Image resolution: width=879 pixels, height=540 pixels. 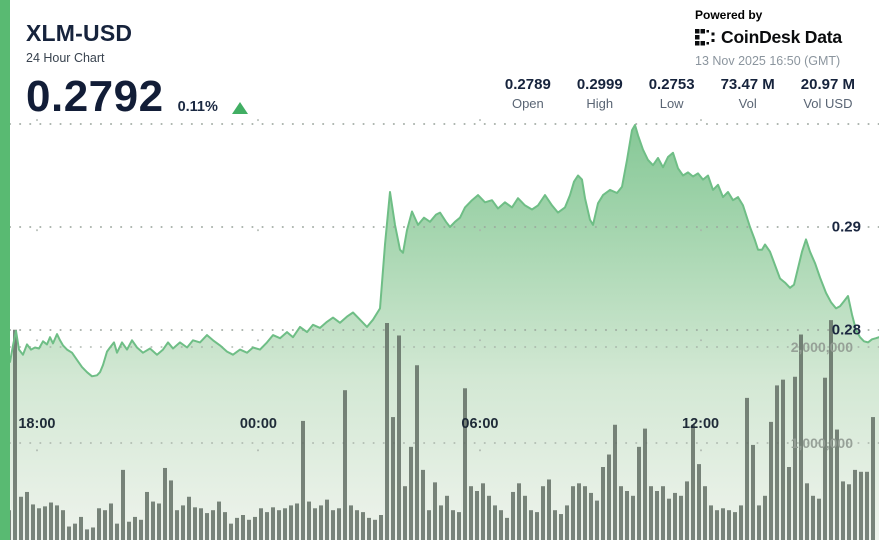 I want to click on stat-value: 0.2753, so click(x=671, y=84).